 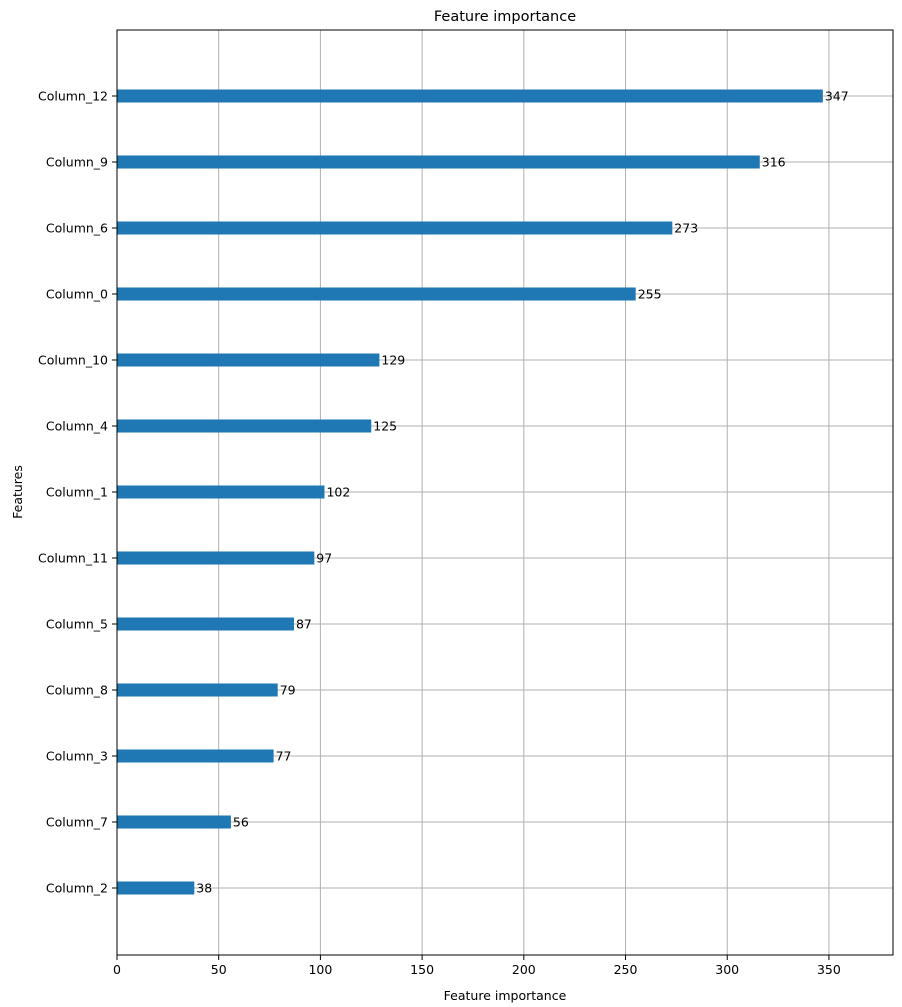 I want to click on y-tick-label: Column_8, so click(x=77, y=690).